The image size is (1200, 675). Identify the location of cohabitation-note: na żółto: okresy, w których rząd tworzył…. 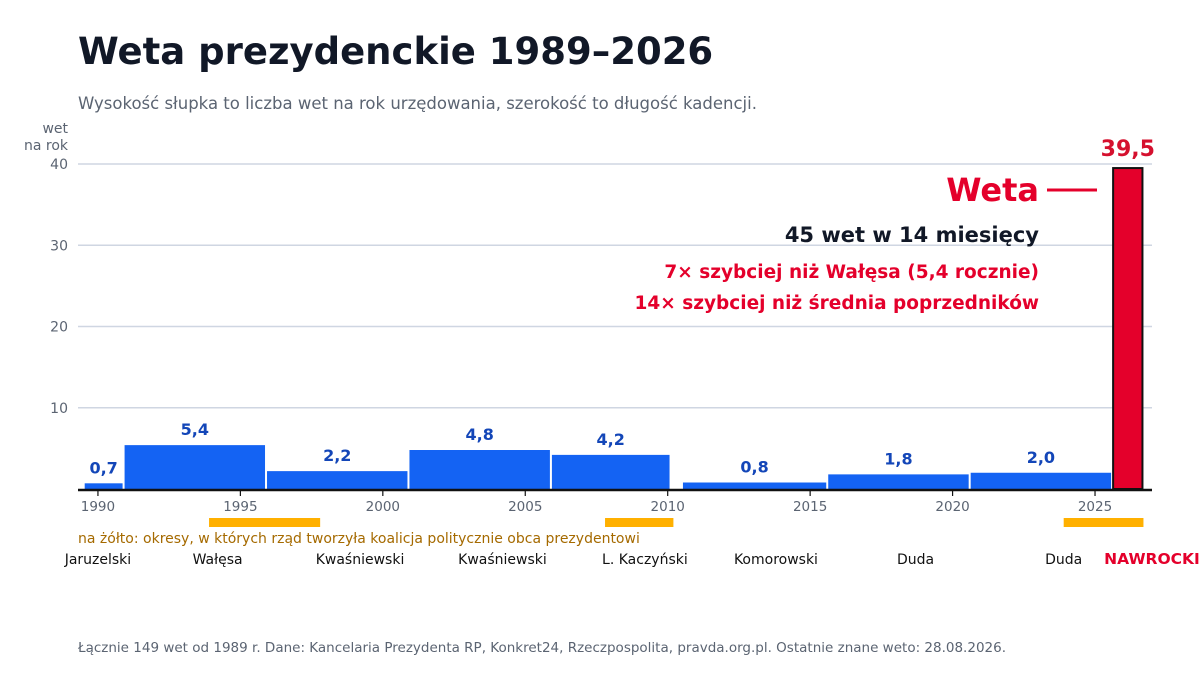
(359, 539).